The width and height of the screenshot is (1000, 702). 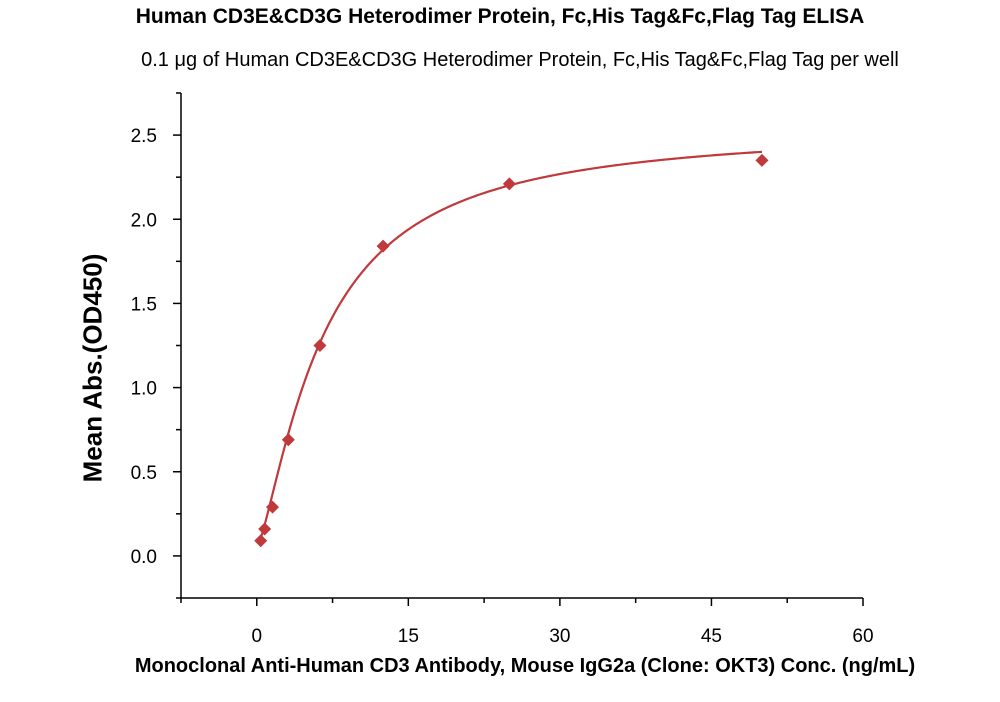 I want to click on y-tick-label: 2.0, so click(x=144, y=220).